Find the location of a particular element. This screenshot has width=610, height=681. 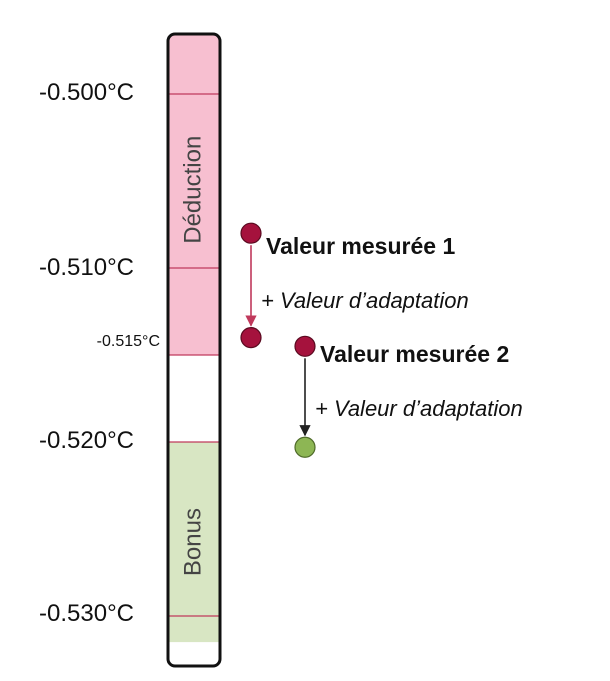

tick-label-0515: -0.515°C is located at coordinates (128, 341).